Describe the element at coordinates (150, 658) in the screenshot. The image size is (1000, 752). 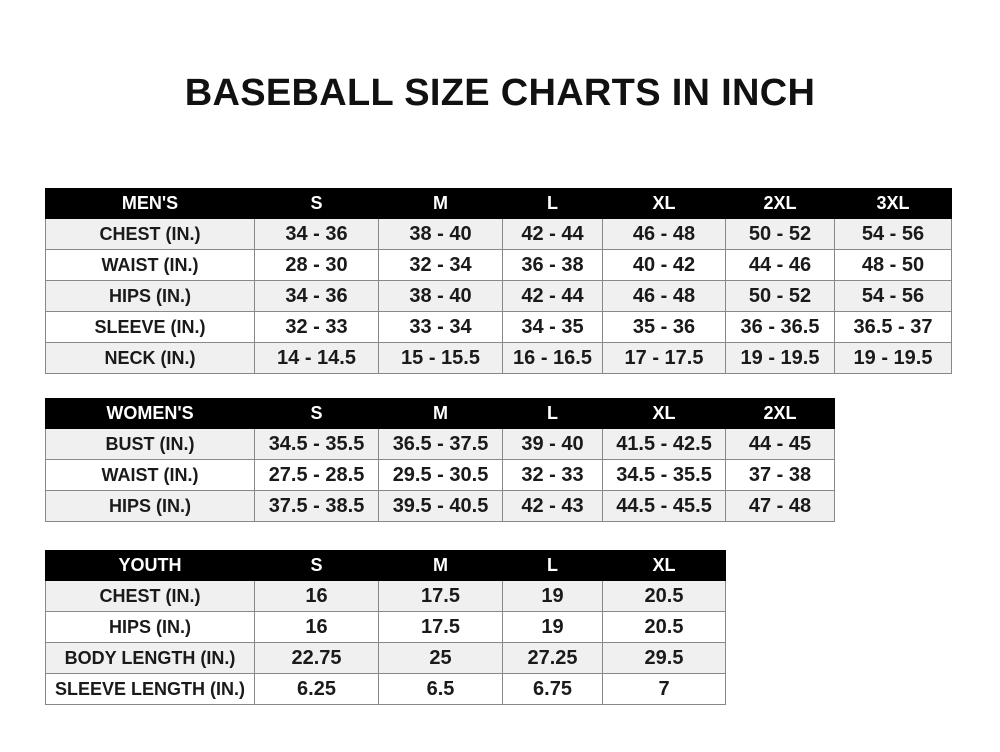
I see `measurement-label: BODY LENGTH (IN.)` at that location.